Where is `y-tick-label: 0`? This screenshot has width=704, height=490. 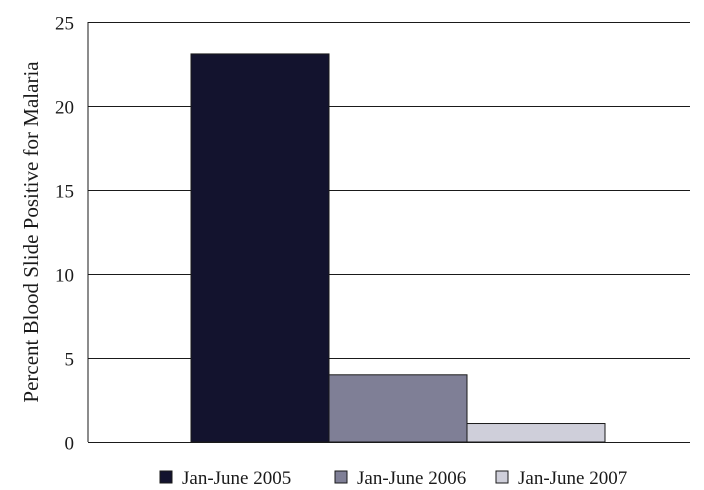
y-tick-label: 0 is located at coordinates (70, 444).